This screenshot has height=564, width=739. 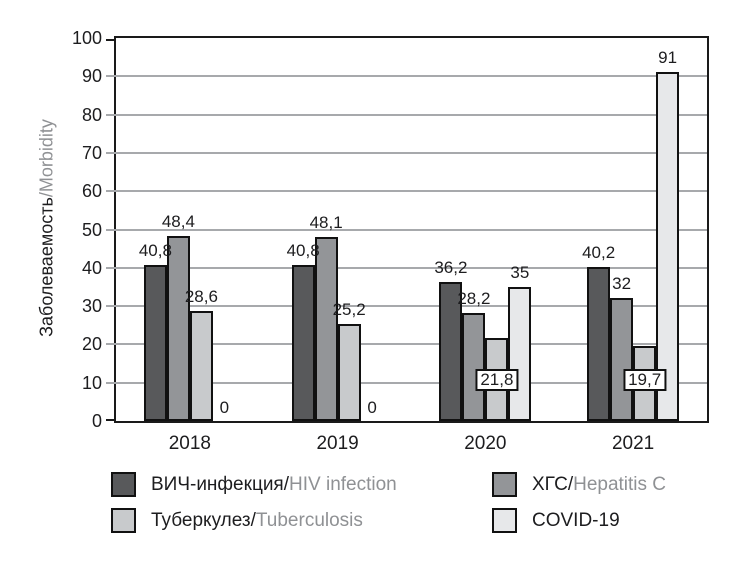 I want to click on x-tick-label: 2020, so click(x=485, y=443).